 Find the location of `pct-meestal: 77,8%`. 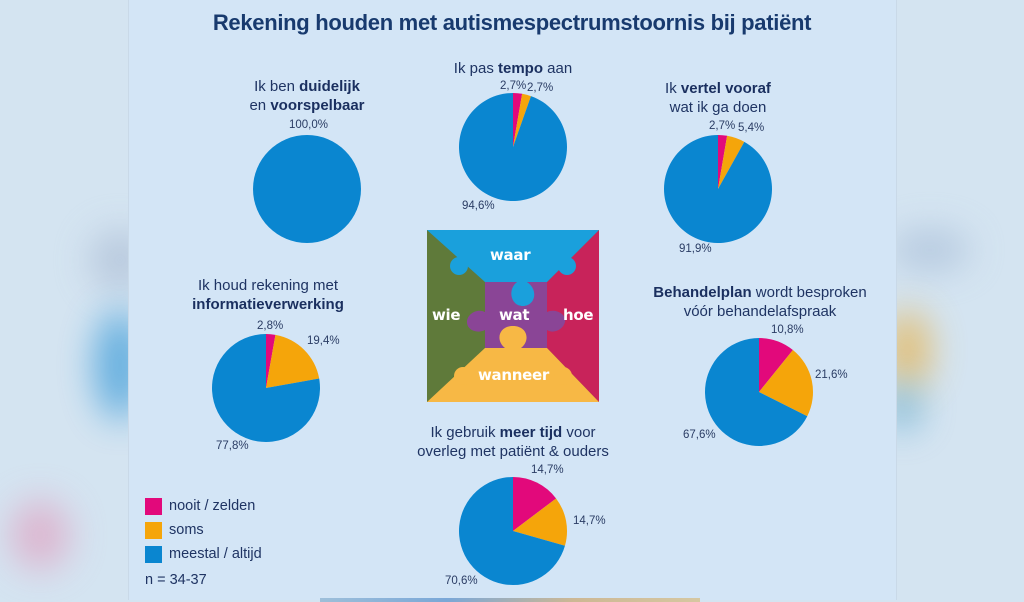

pct-meestal: 77,8% is located at coordinates (232, 446).